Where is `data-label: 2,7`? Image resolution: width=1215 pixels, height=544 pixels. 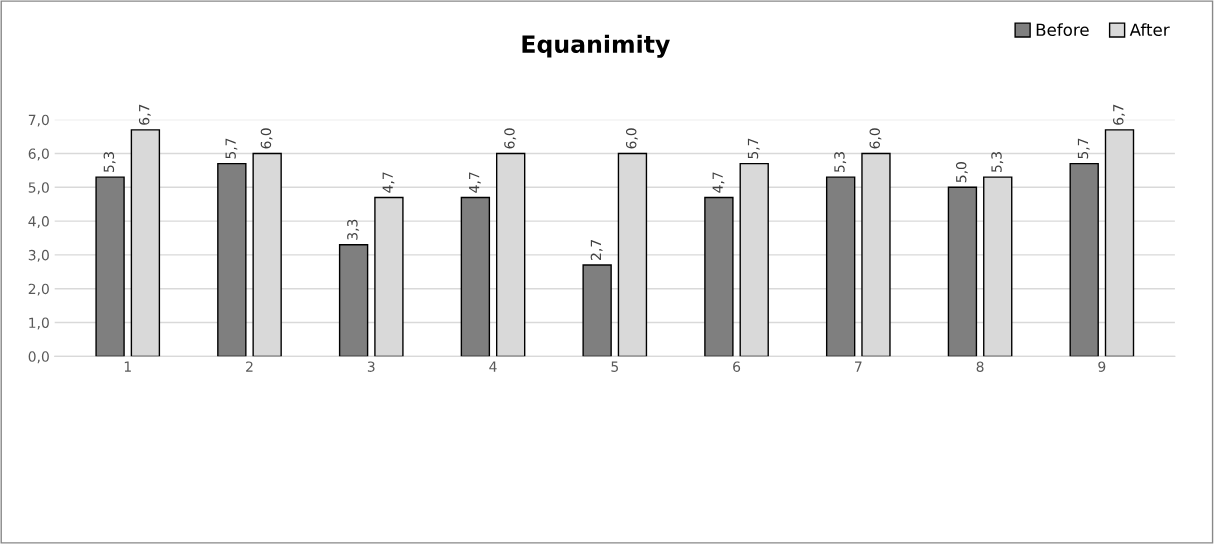
data-label: 2,7 is located at coordinates (596, 250).